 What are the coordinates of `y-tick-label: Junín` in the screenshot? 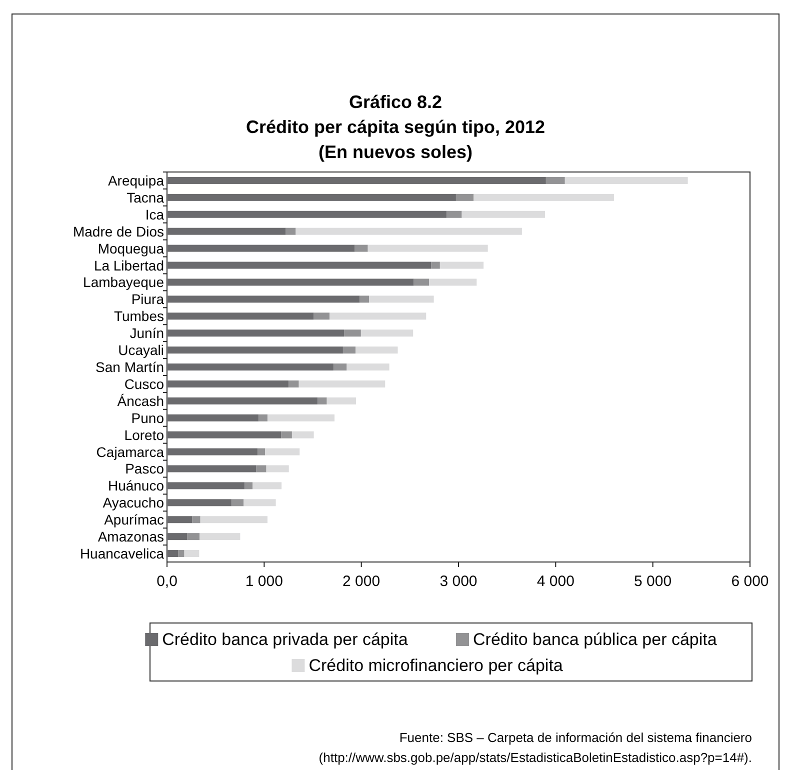 It's located at (147, 333).